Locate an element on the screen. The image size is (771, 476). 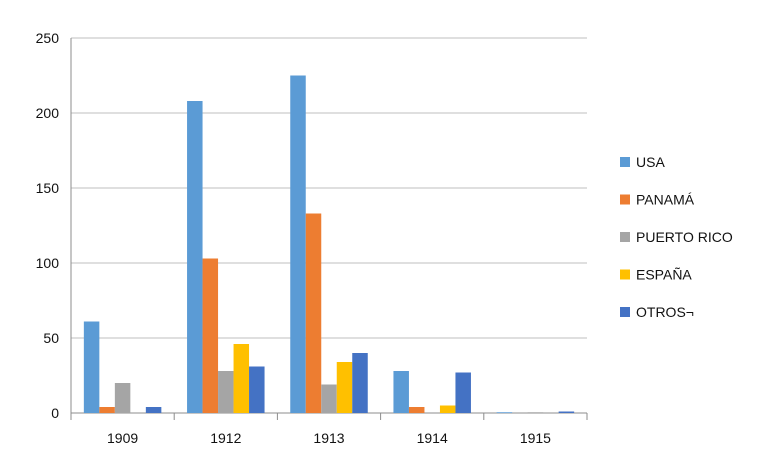
bar-1913-otros- is located at coordinates (360, 383).